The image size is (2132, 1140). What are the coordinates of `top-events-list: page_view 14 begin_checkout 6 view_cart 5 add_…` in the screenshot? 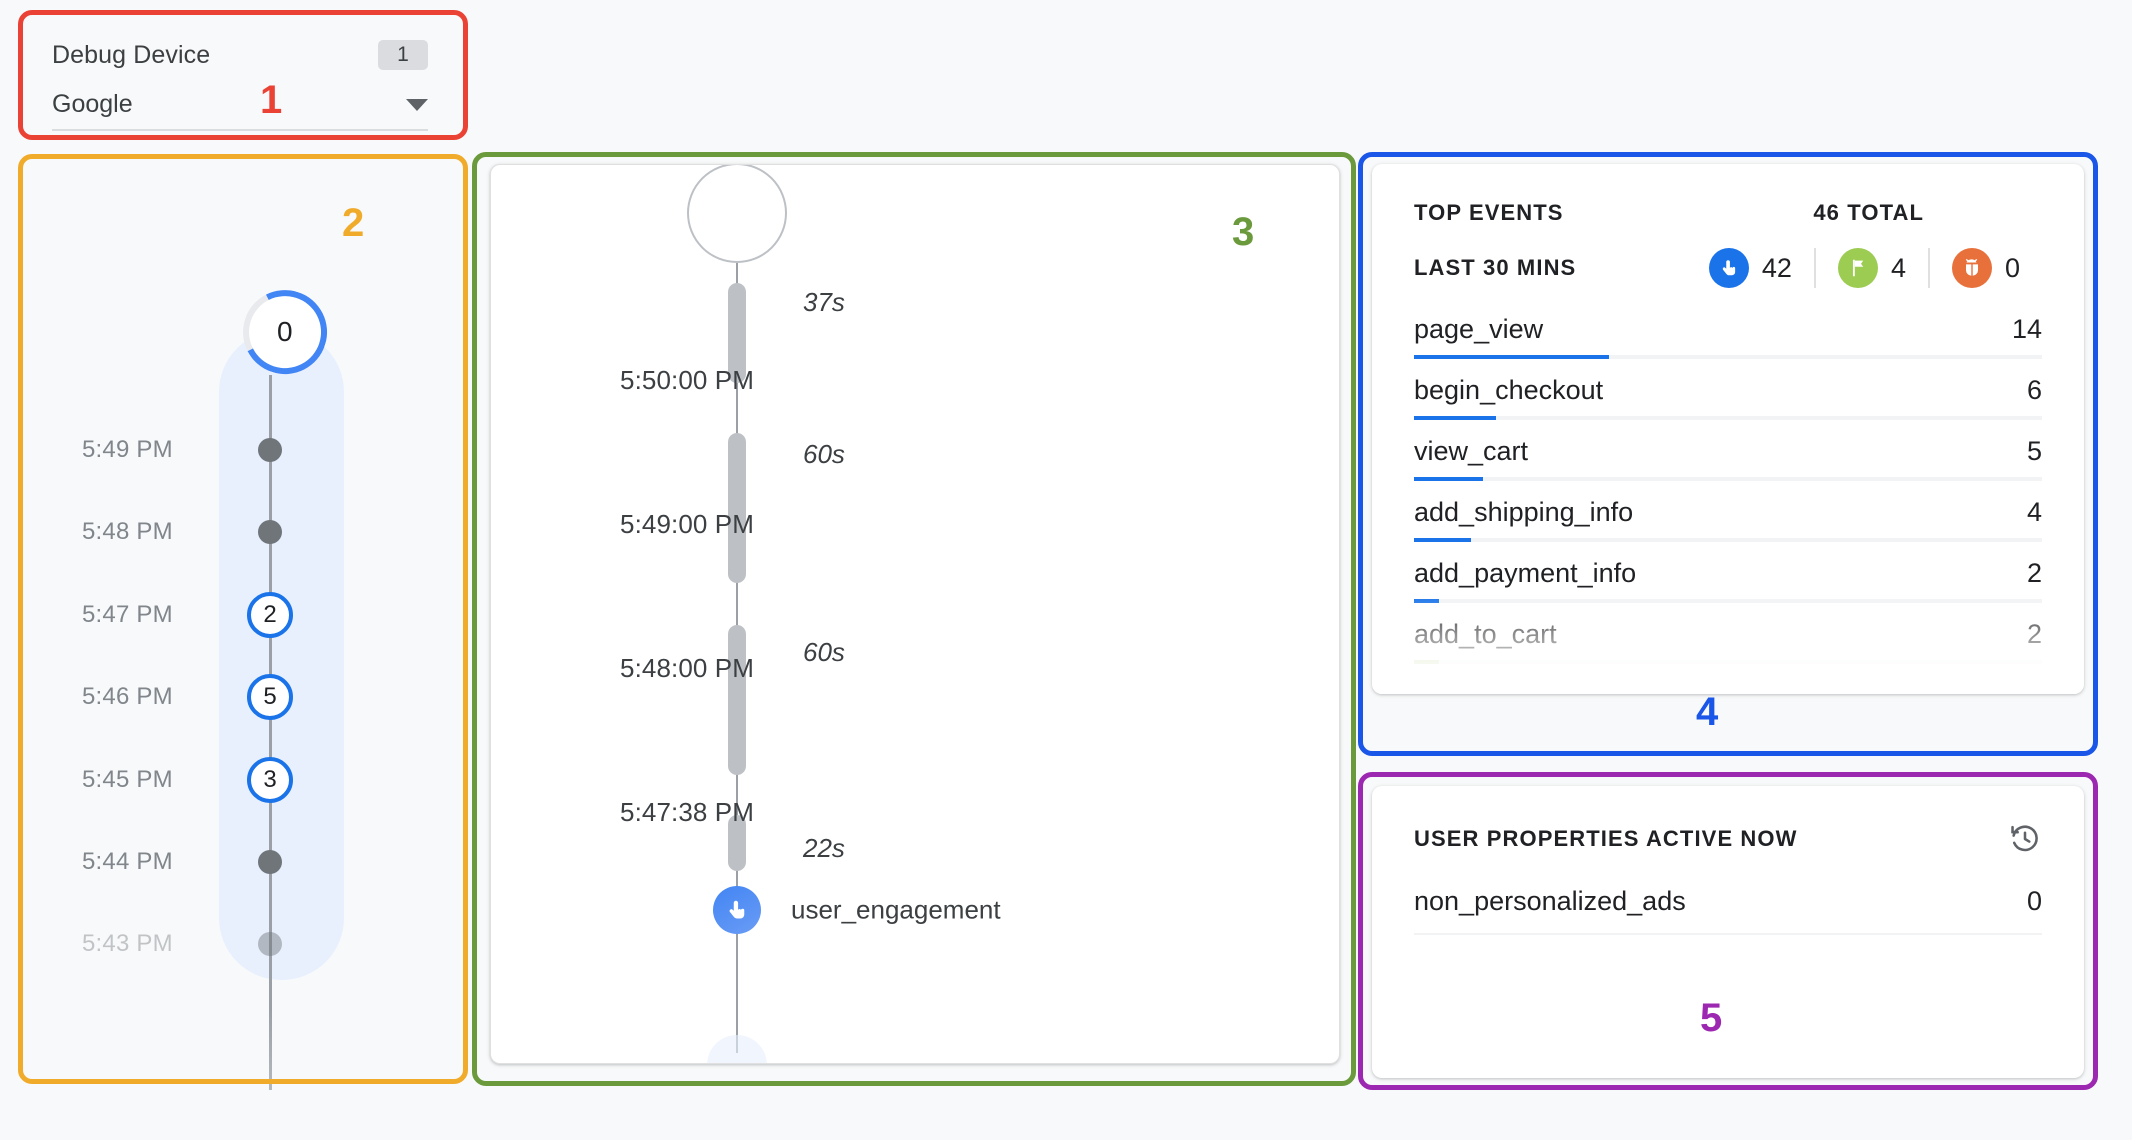 It's located at (1728, 497).